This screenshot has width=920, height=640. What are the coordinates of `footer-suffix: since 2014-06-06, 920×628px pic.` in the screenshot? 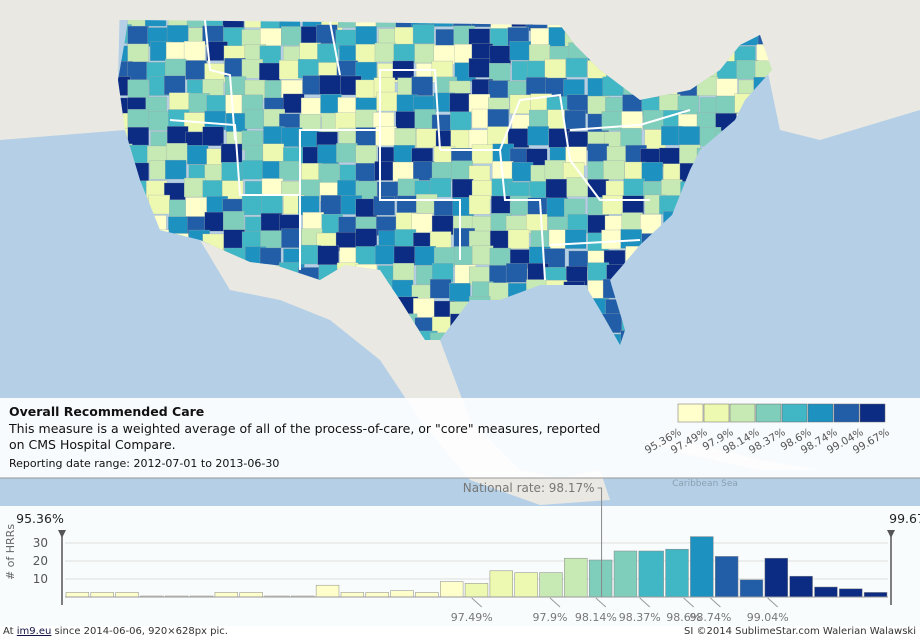 It's located at (141, 631).